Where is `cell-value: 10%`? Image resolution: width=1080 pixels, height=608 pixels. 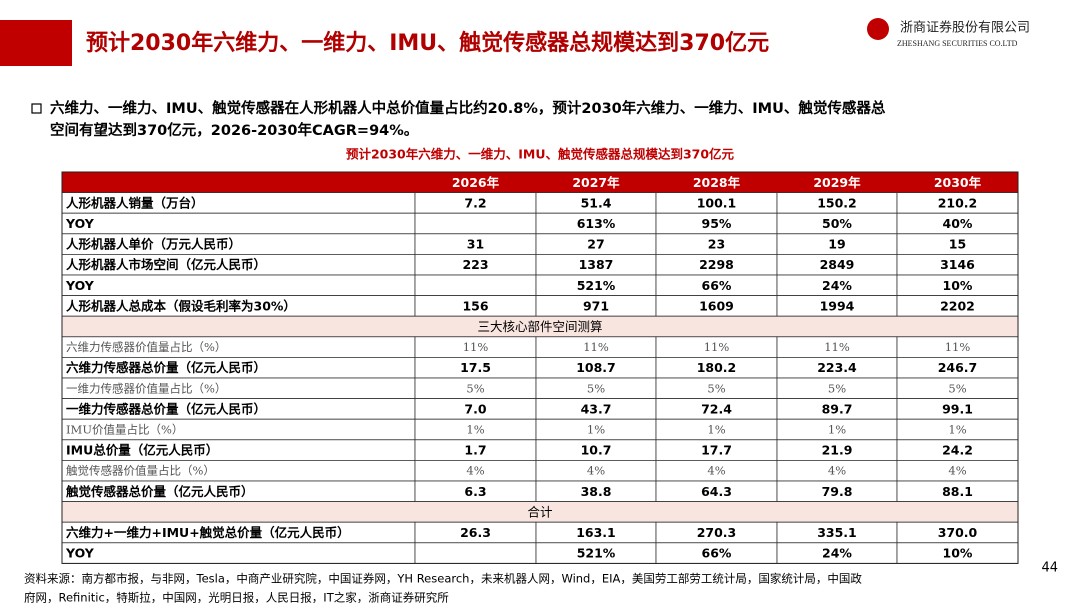 cell-value: 10% is located at coordinates (958, 285).